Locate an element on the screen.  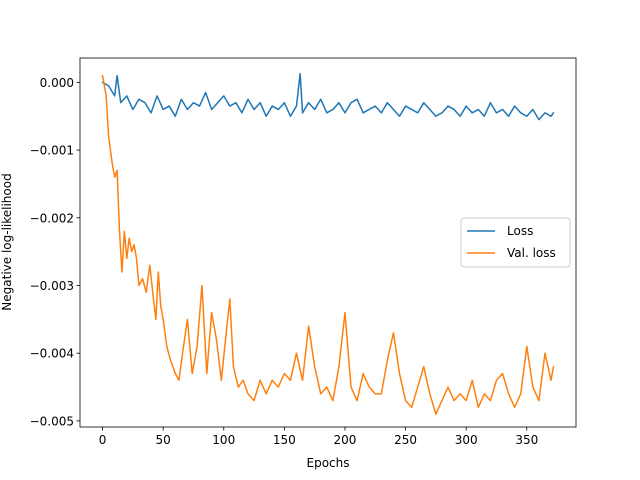
y-tick-label: −0.001 is located at coordinates (52, 151).